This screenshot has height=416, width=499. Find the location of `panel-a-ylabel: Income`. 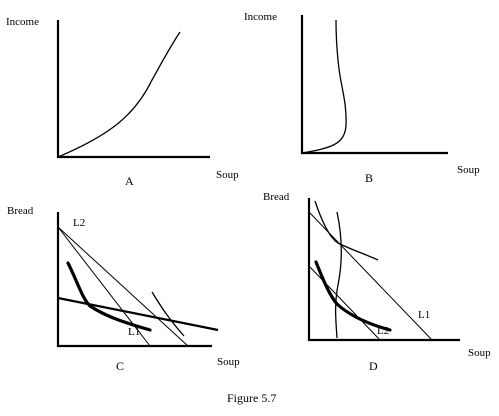

panel-a-ylabel: Income is located at coordinates (22, 22).